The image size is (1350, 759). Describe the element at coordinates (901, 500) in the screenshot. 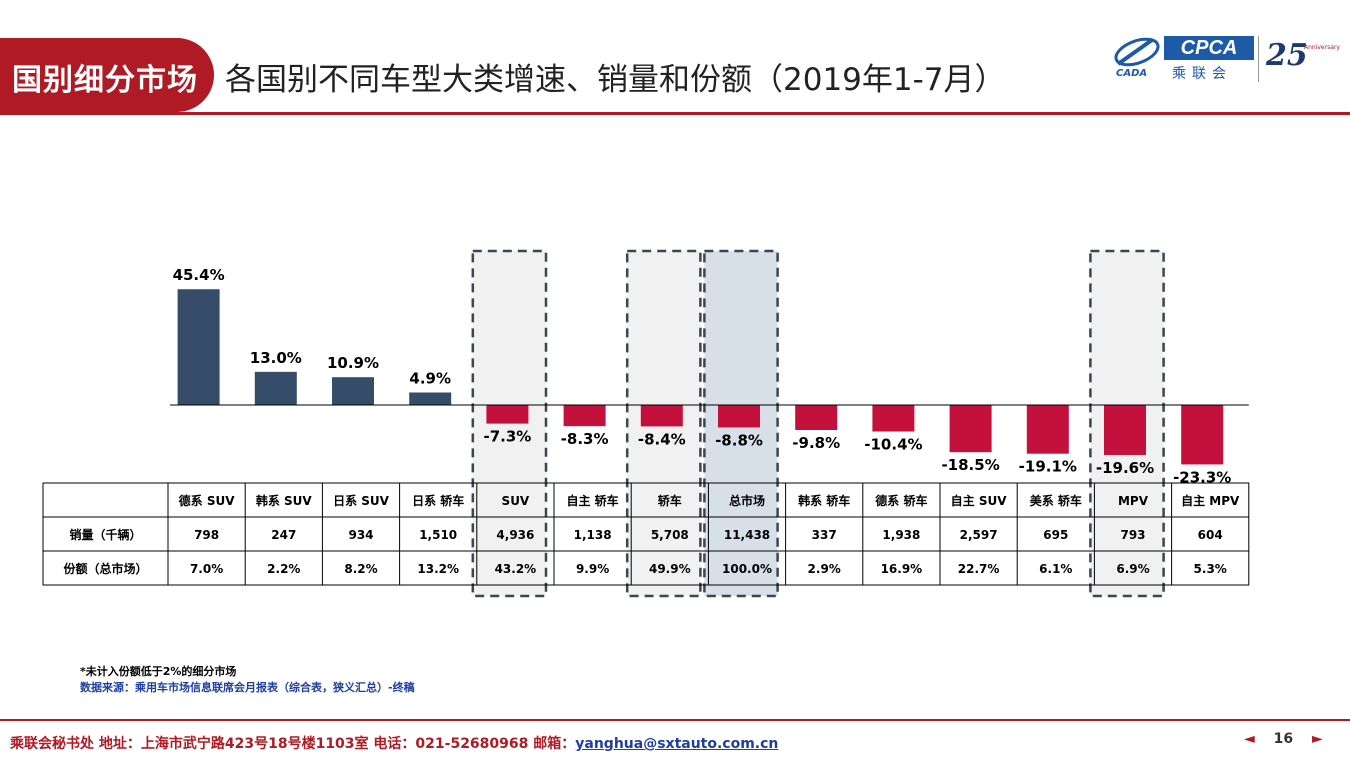

I see `category-label-9: 德系 轿车` at that location.